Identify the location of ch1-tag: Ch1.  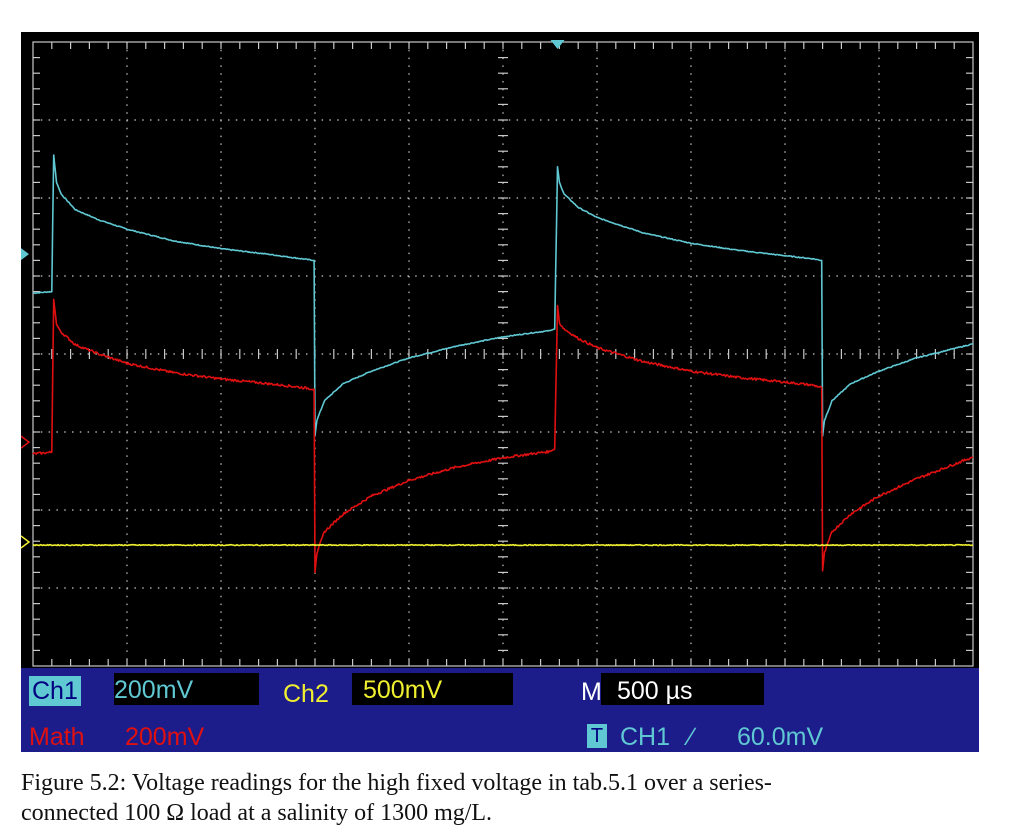
(55, 691).